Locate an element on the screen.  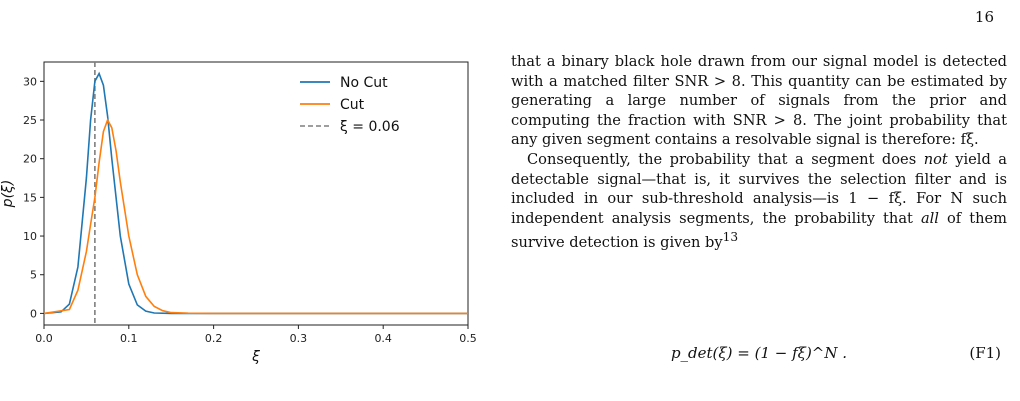
y-tick-label: 15 is located at coordinates (30, 197).